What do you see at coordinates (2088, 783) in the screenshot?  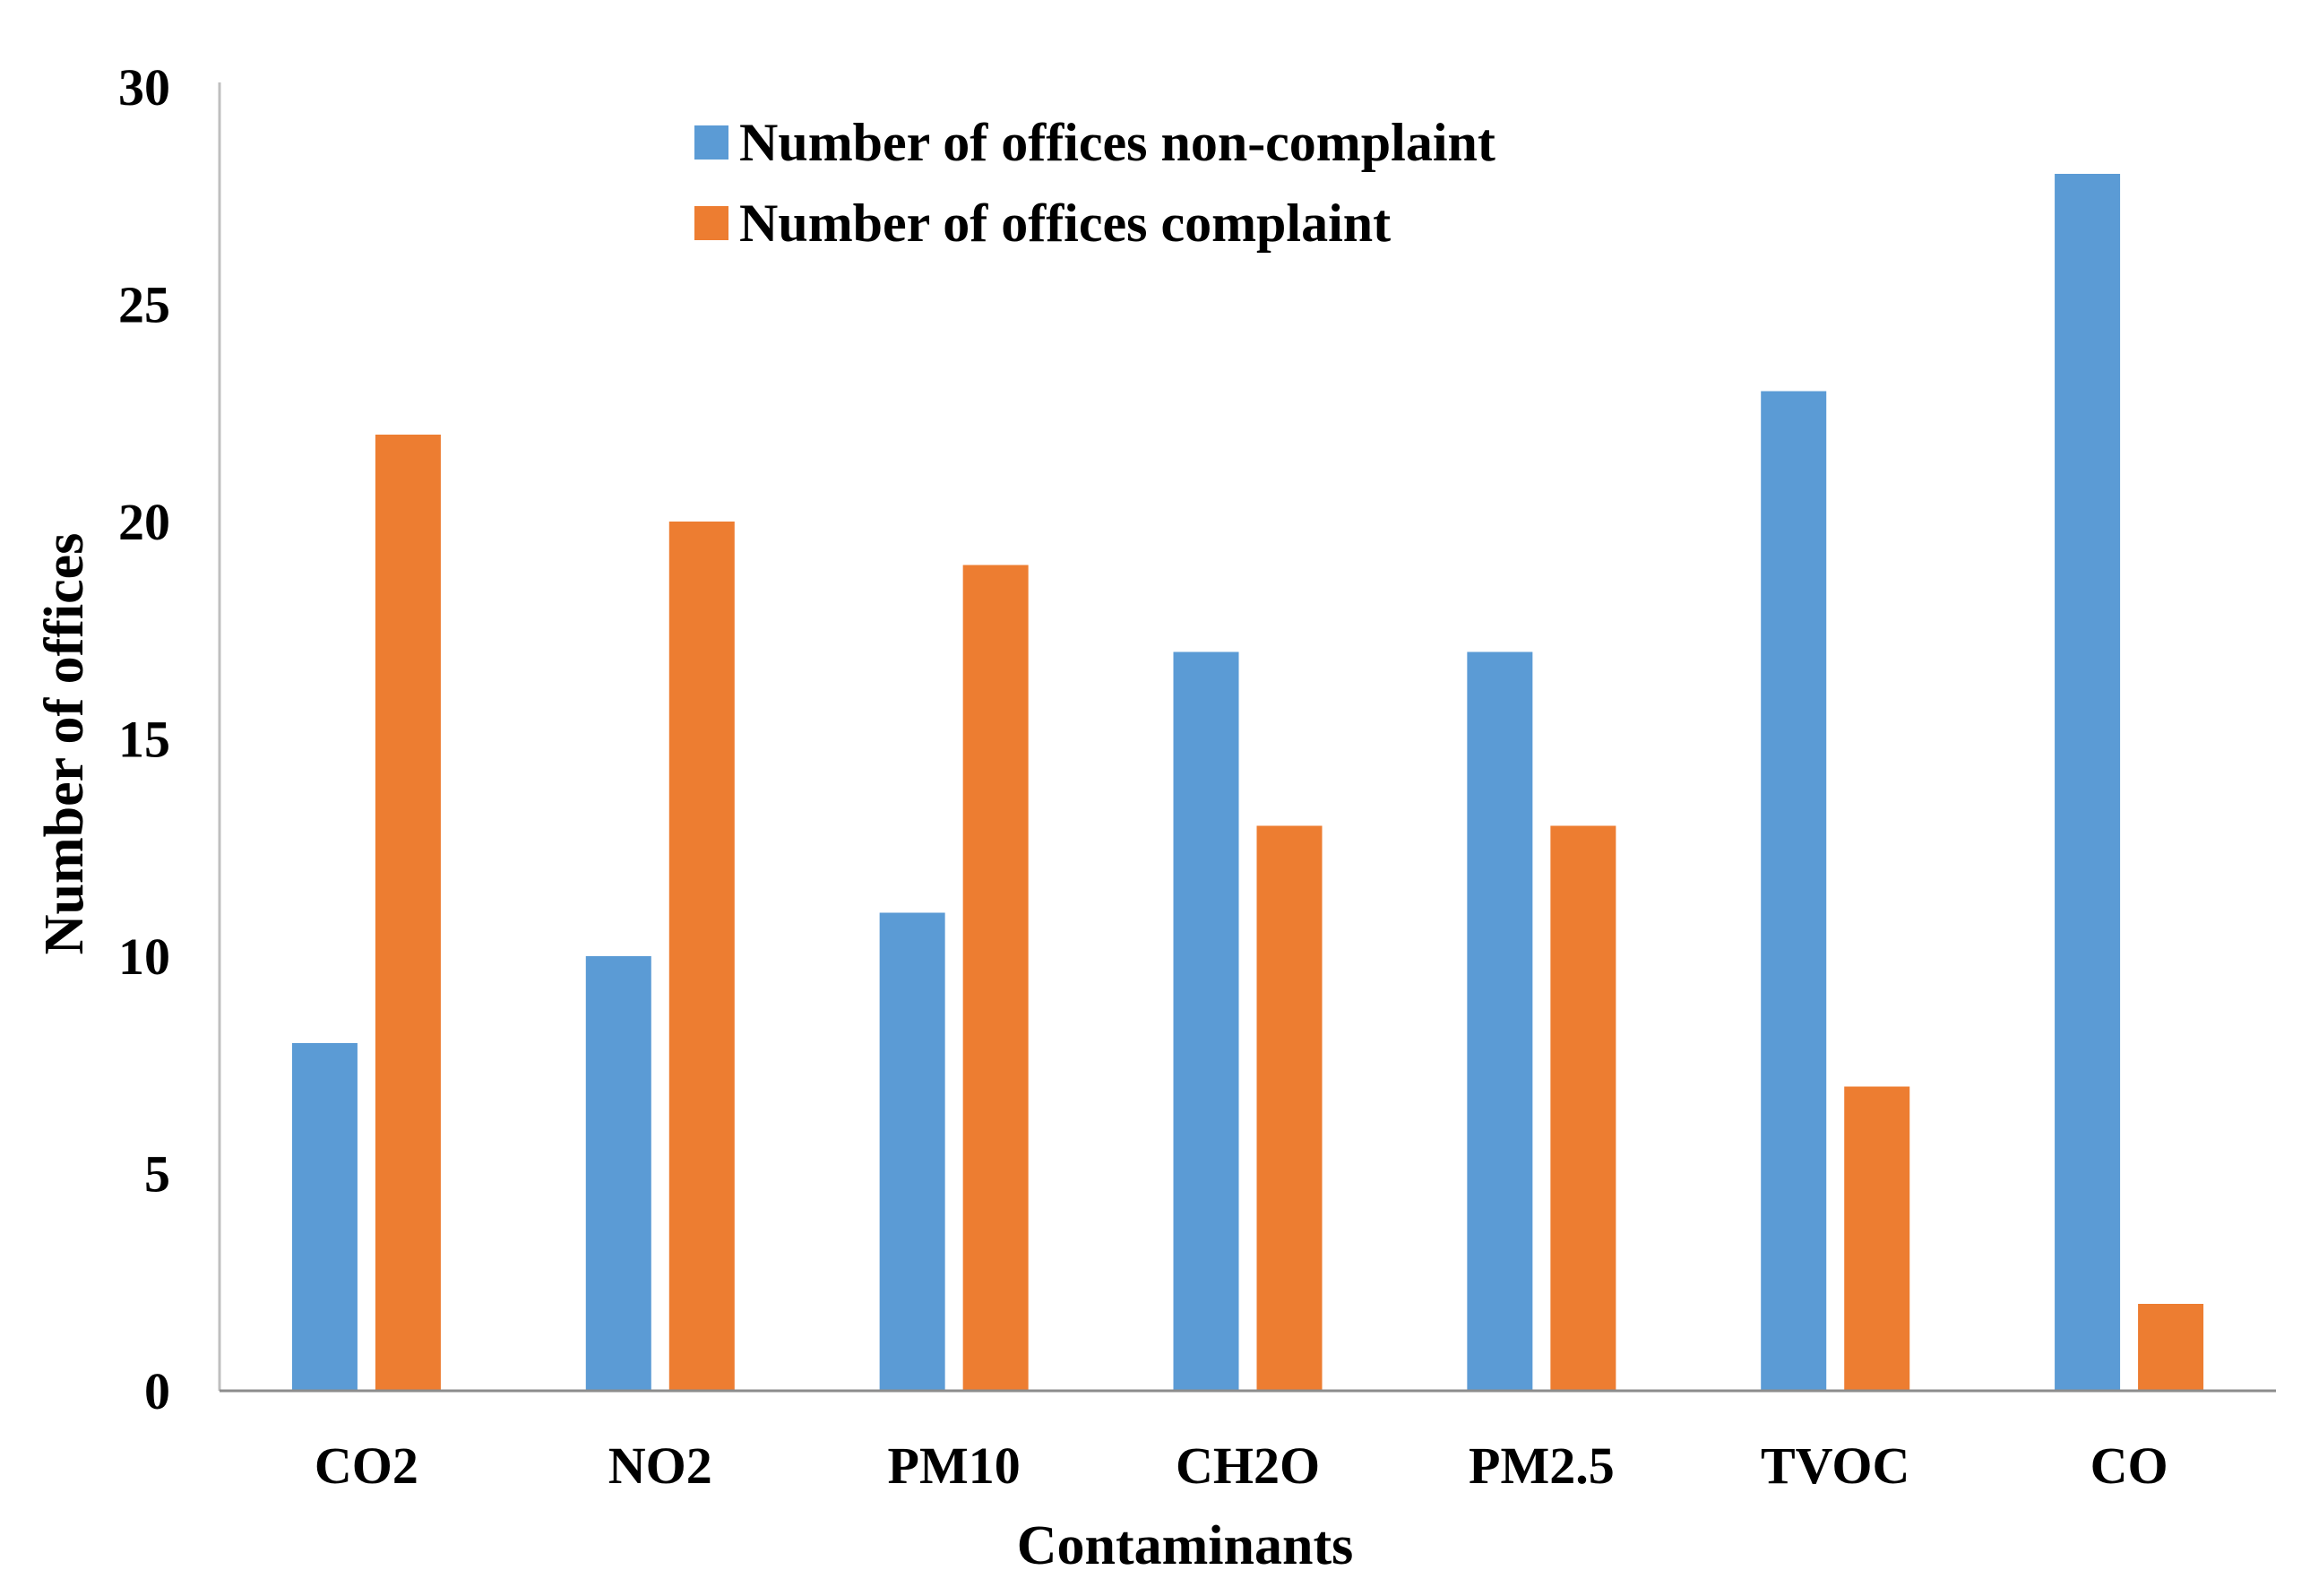 I see `bar-non-complaint-co` at bounding box center [2088, 783].